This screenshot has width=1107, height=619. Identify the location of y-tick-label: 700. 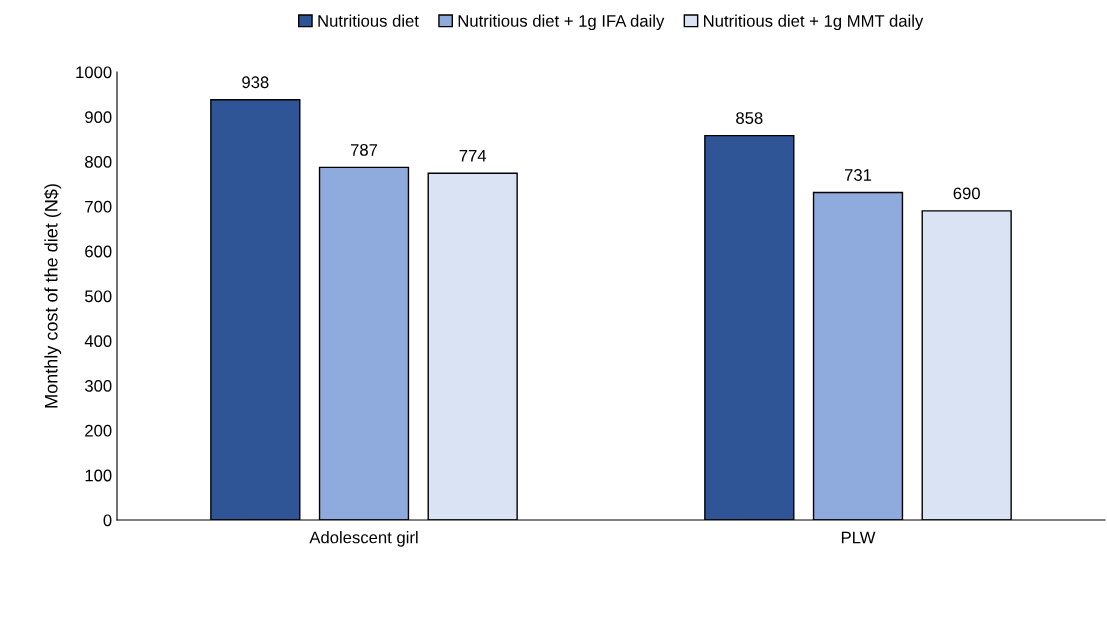
(98, 206).